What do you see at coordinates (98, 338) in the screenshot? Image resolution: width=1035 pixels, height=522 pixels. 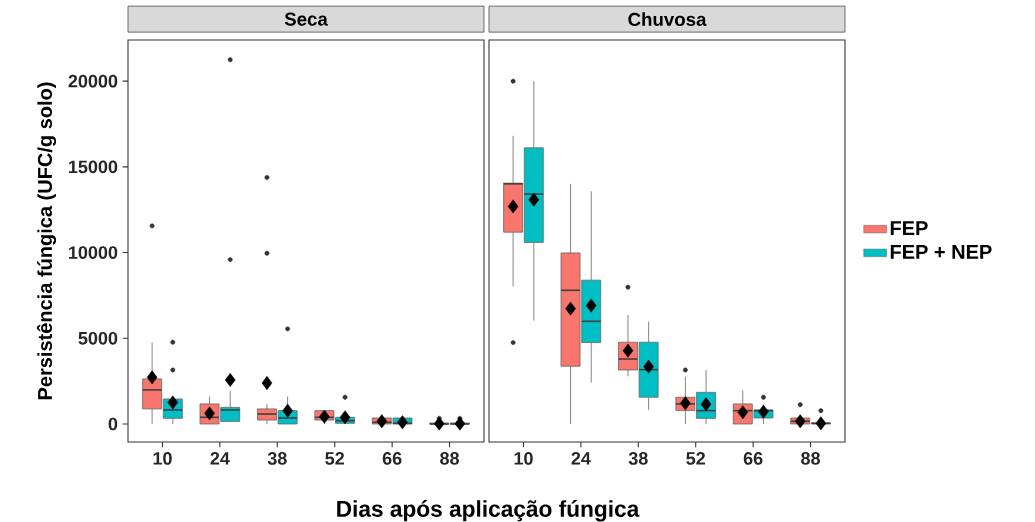 I see `y-tick-label: 5000` at bounding box center [98, 338].